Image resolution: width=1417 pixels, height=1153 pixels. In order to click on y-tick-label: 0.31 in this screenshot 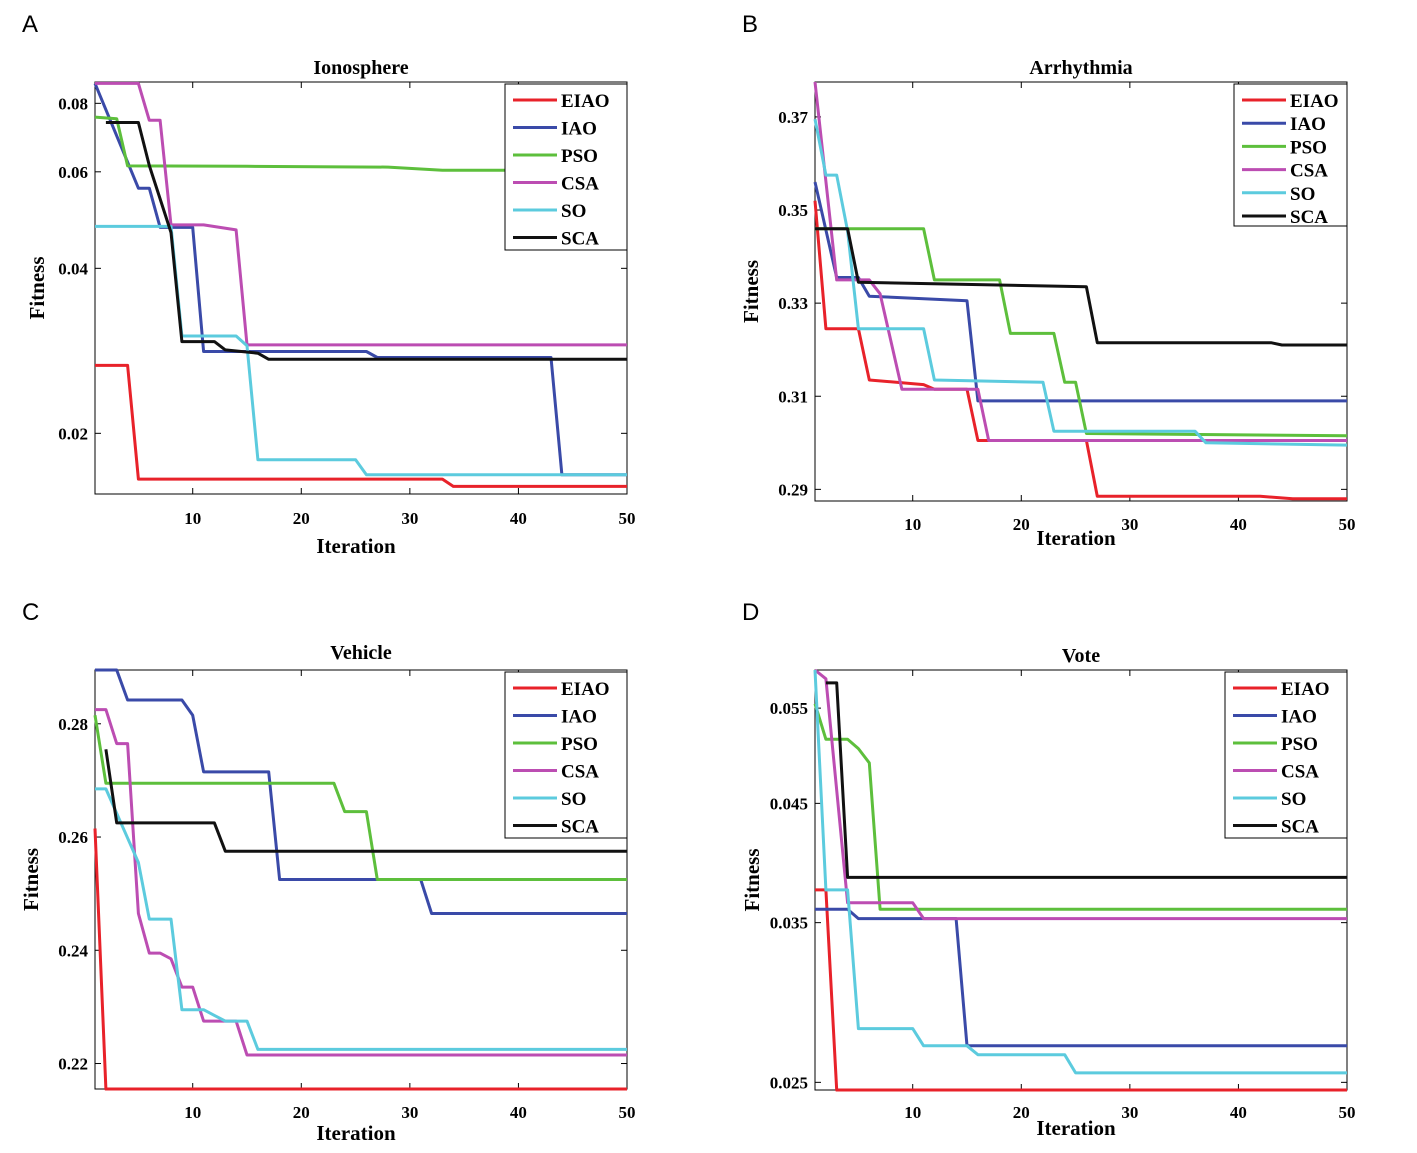, I will do `click(793, 396)`.